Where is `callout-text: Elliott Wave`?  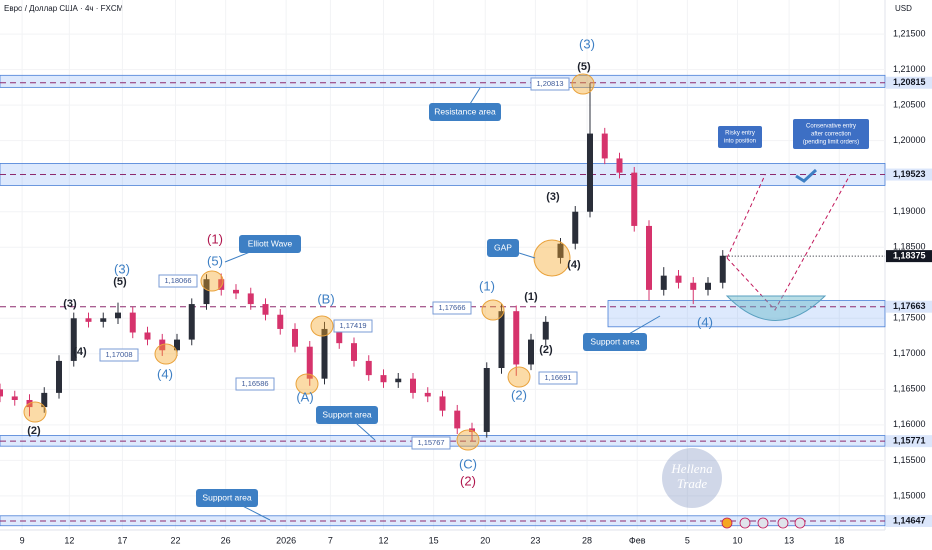
callout-text: Elliott Wave is located at coordinates (270, 243).